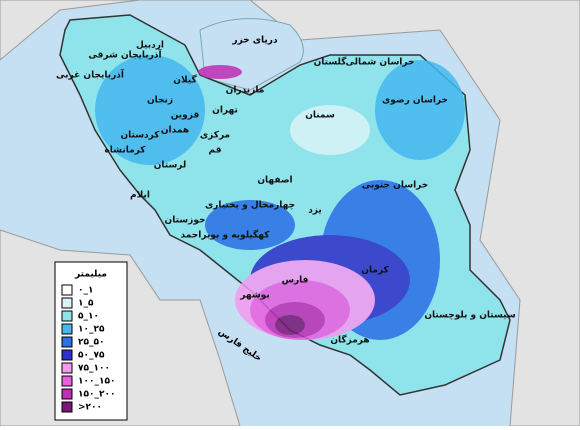  What do you see at coordinates (91, 343) in the screenshot?
I see `legend-label: ۲۵_۵۰` at bounding box center [91, 343].